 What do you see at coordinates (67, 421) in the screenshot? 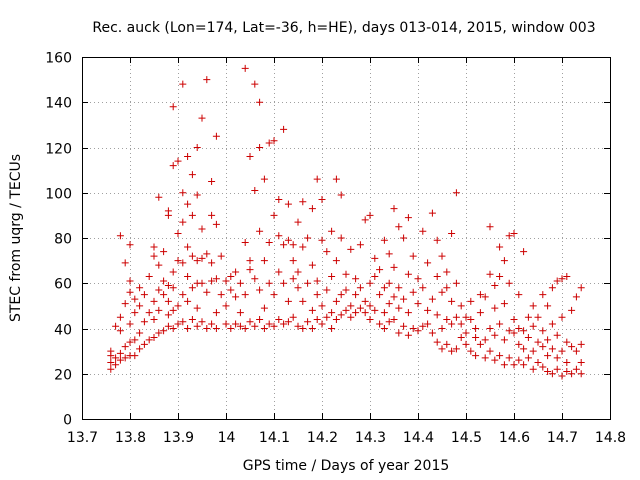
I see `y-tick-label: 0` at bounding box center [67, 421].